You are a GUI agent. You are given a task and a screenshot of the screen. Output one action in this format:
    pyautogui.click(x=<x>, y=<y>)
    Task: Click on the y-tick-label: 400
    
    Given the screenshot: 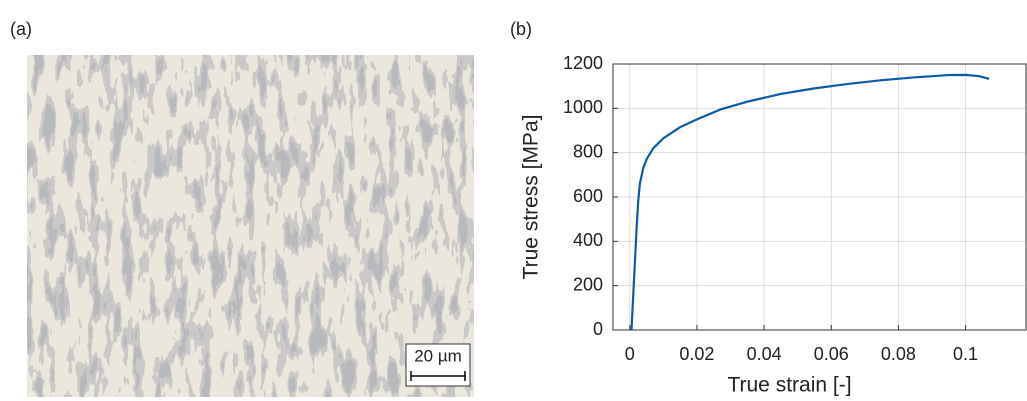 What is the action you would take?
    pyautogui.click(x=588, y=240)
    